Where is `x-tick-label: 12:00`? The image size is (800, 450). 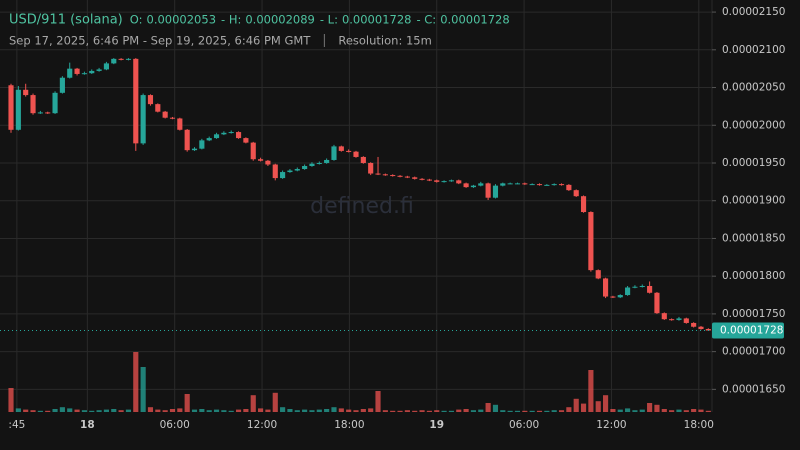 x-tick-label: 12:00 is located at coordinates (611, 425).